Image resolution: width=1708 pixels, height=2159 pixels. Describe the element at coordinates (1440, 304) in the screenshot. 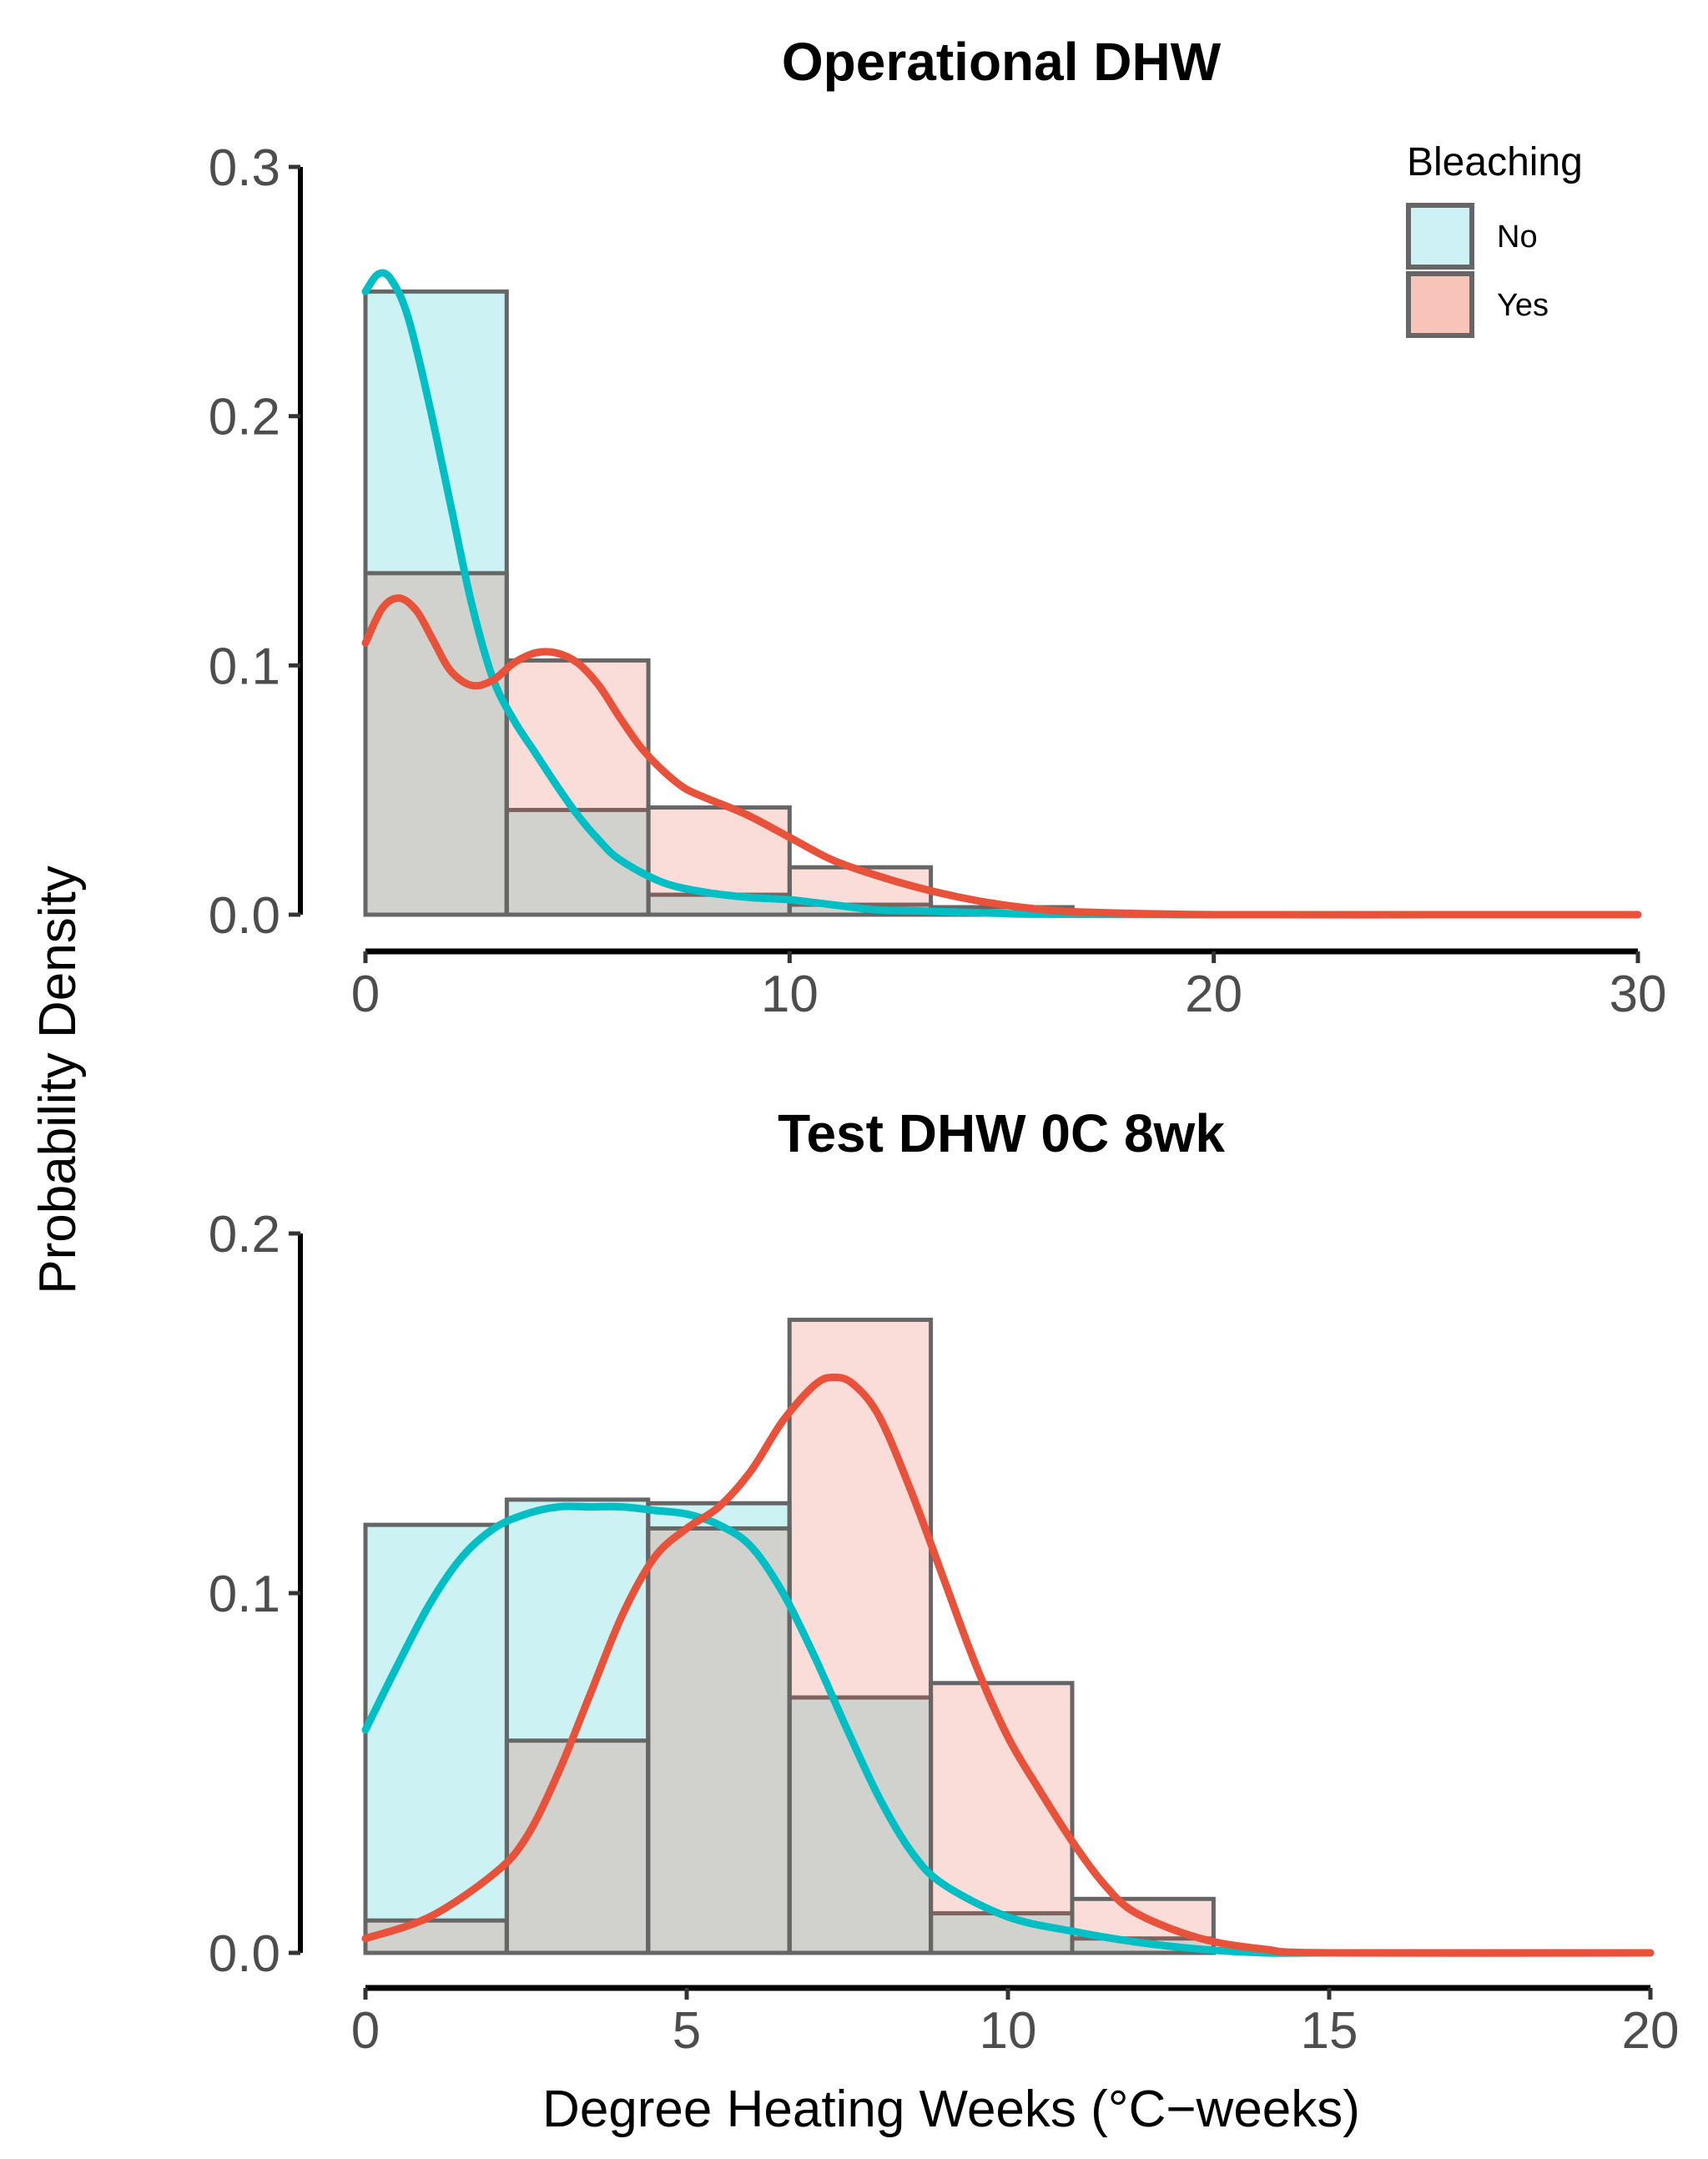

I see `legend-swatch-yes` at that location.